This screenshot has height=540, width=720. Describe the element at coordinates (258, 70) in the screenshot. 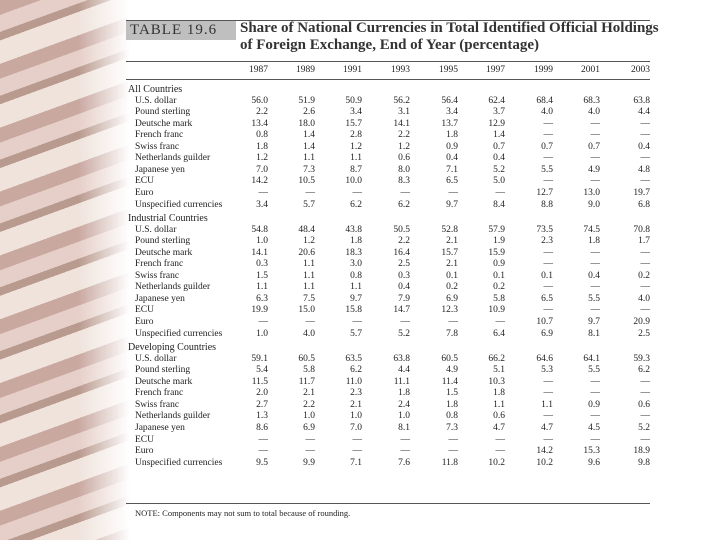

I see `column-header: 1987` at that location.